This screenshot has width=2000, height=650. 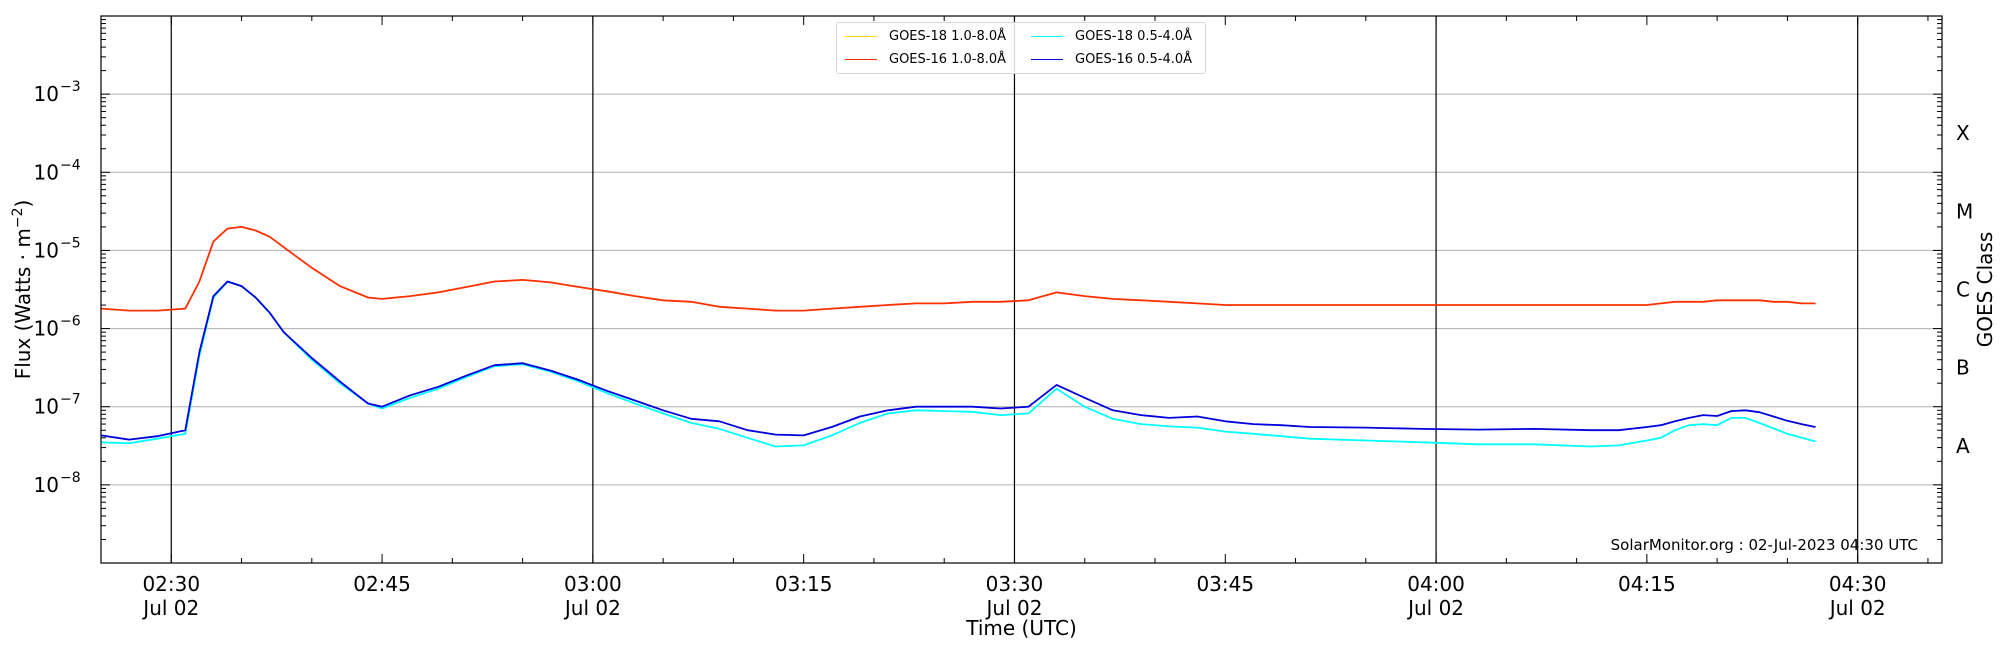 I want to click on y-tick-label-exp: −8, so click(x=70, y=478).